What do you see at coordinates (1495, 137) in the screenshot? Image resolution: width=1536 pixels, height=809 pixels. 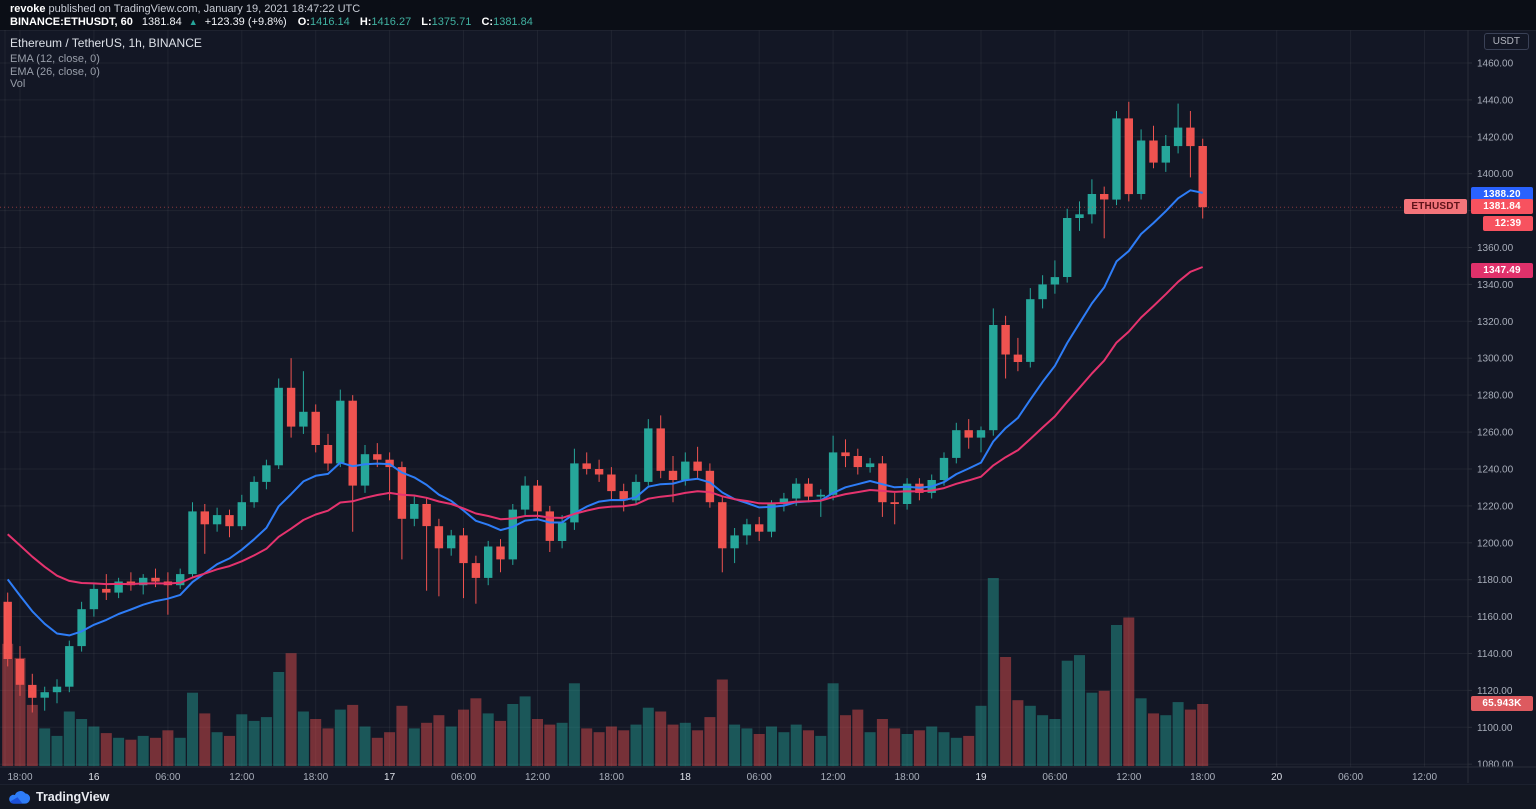 I see `svg-text: 1420.00` at bounding box center [1495, 137].